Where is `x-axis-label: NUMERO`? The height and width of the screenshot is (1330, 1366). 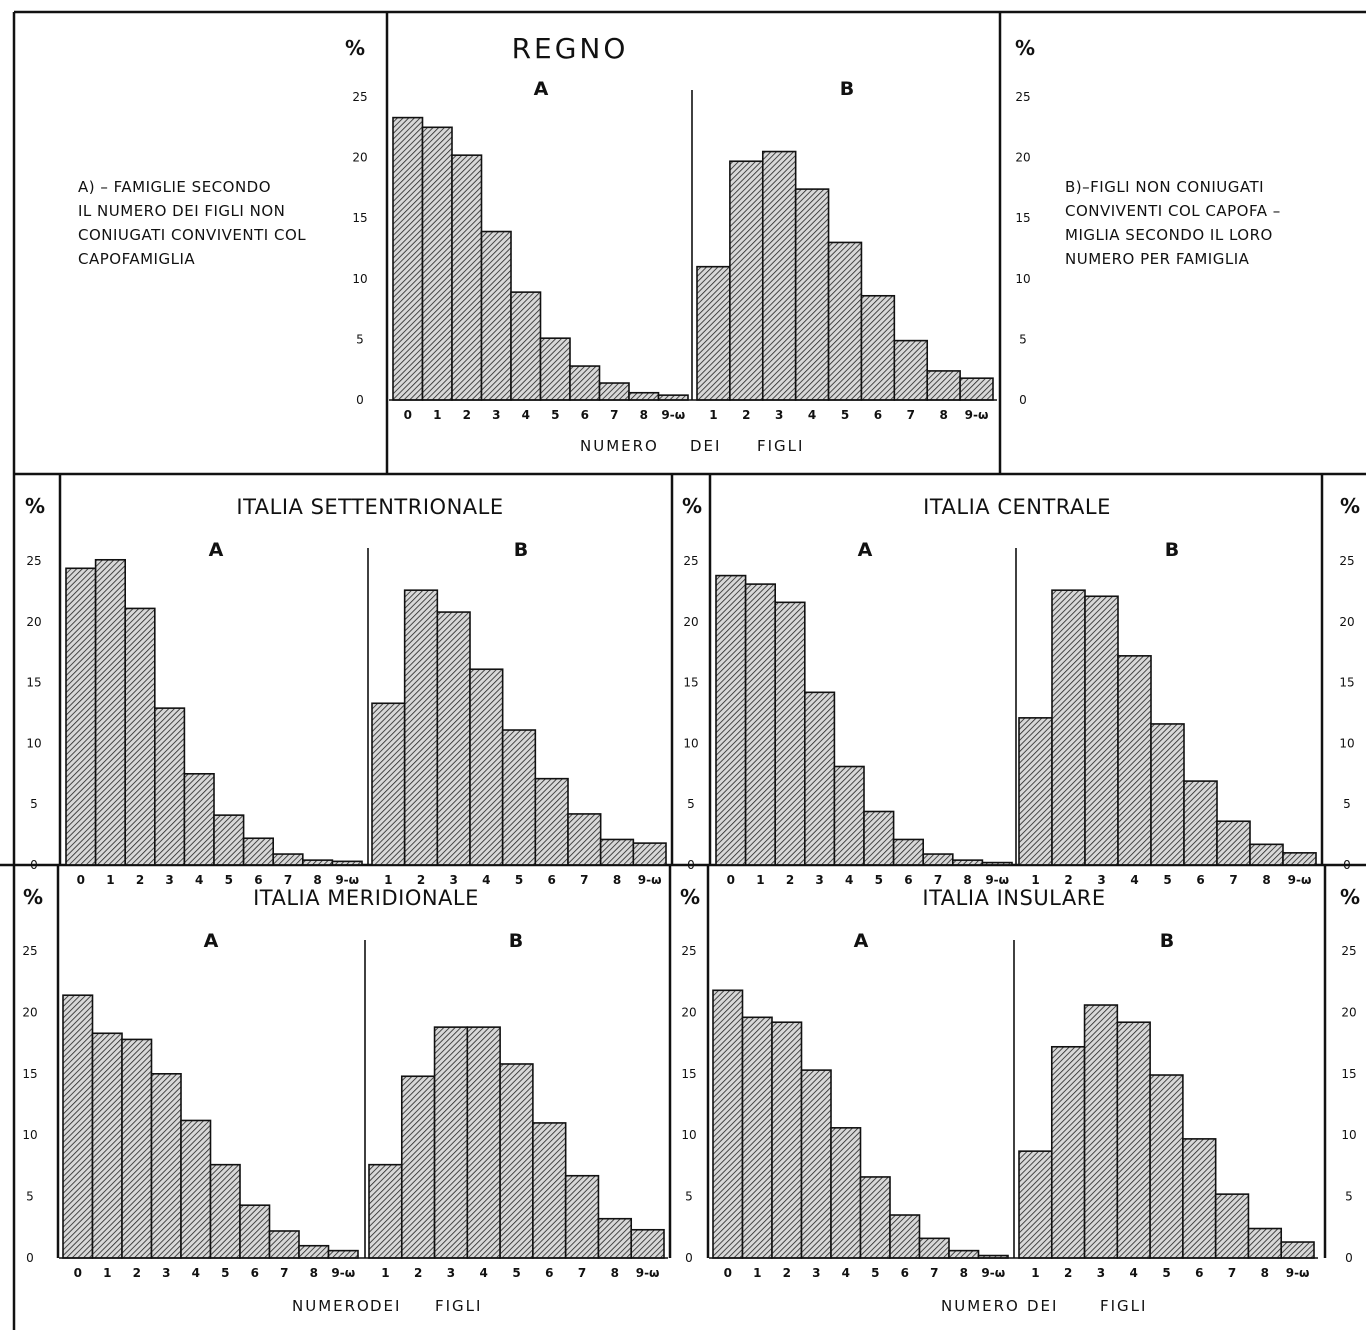
x-axis-label: NUMERO is located at coordinates (619, 446).